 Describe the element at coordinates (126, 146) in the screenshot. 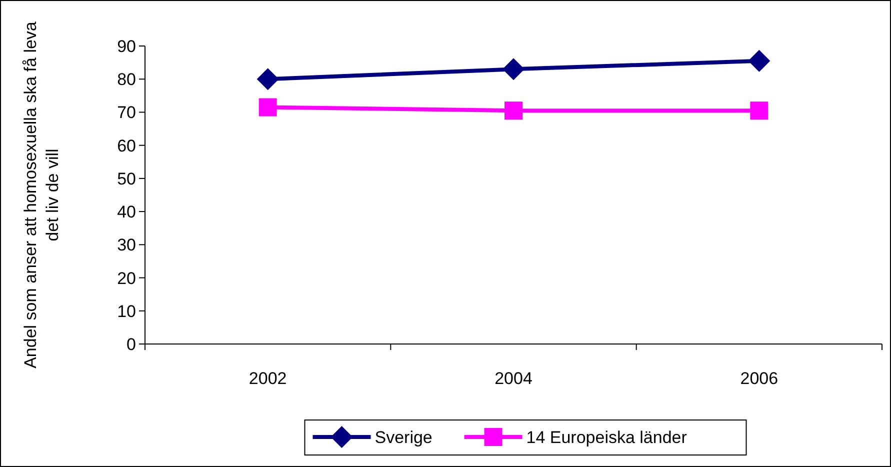

I see `y-tick-label: 60` at that location.